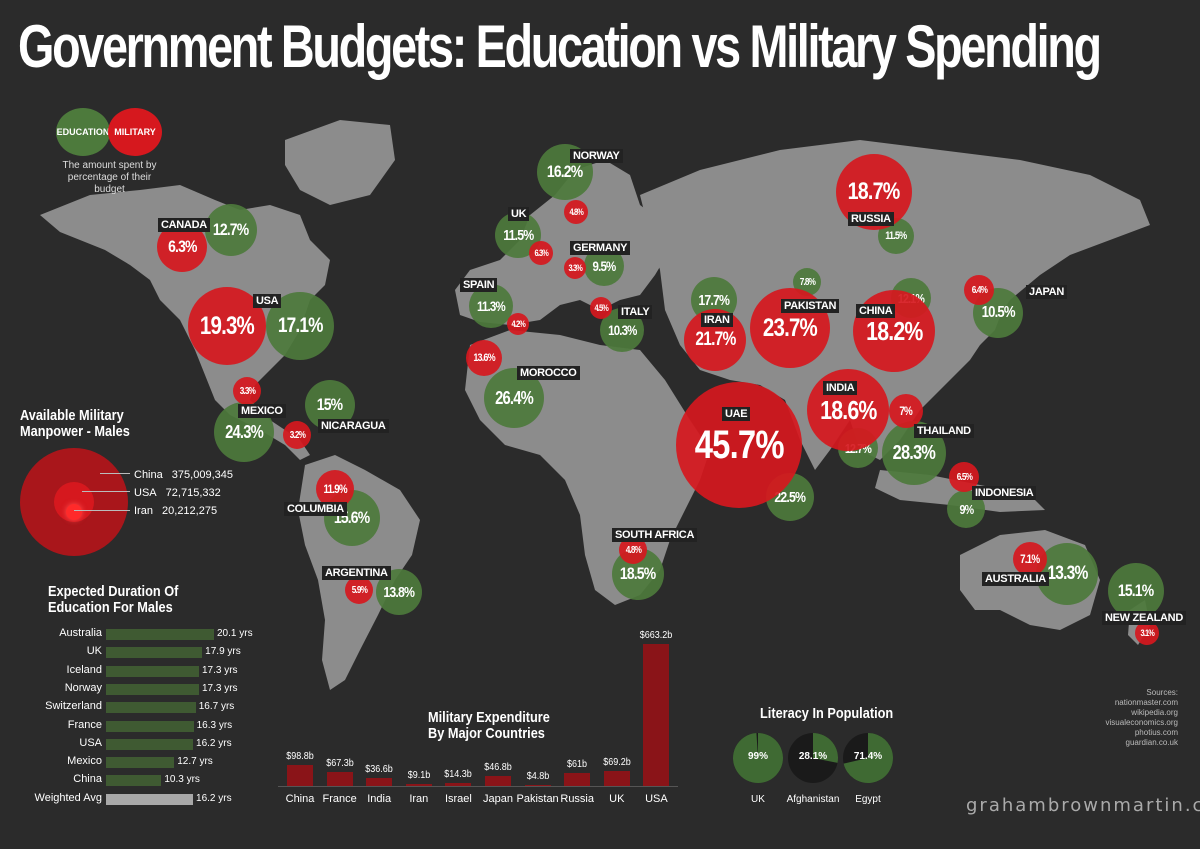 The height and width of the screenshot is (849, 1200). What do you see at coordinates (418, 785) in the screenshot?
I see `military-bar-iran` at bounding box center [418, 785].